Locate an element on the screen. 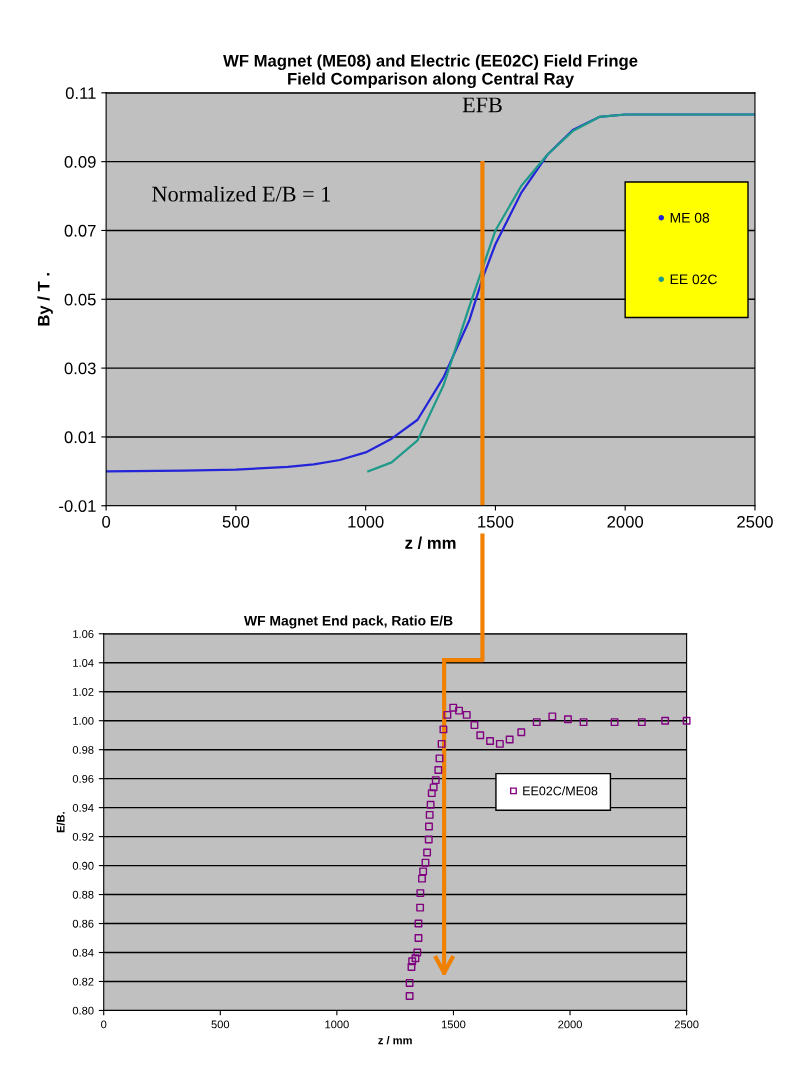 The width and height of the screenshot is (804, 1067). y-tick-label: 1.00 is located at coordinates (83, 720).